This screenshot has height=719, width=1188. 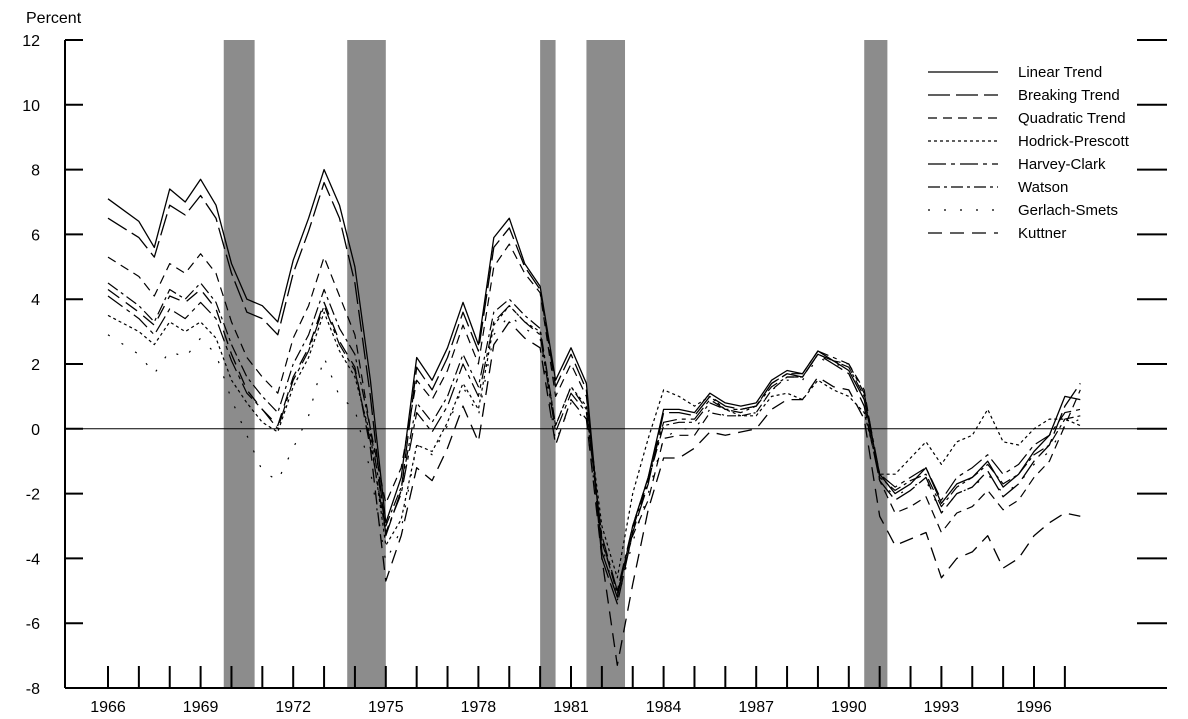 I want to click on y-tick-label: -8, so click(x=33, y=689).